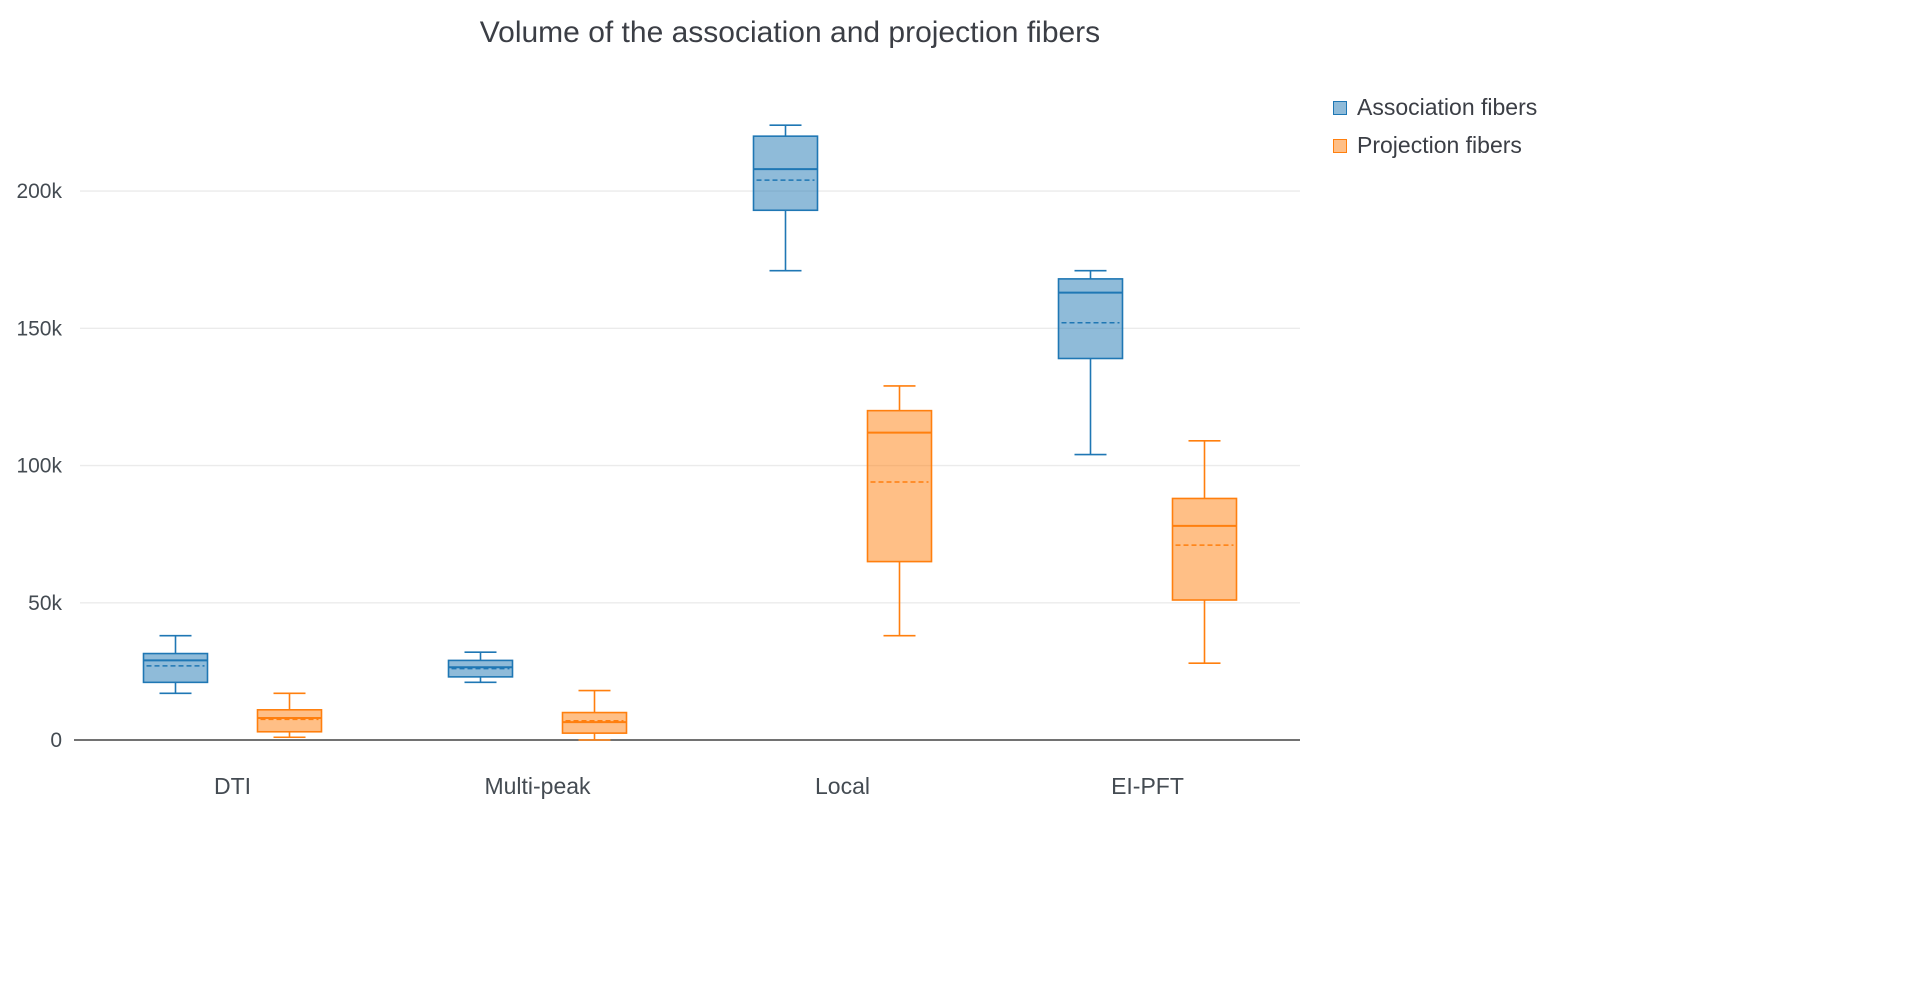  I want to click on legend-label-association: Association fibers, so click(1447, 107).